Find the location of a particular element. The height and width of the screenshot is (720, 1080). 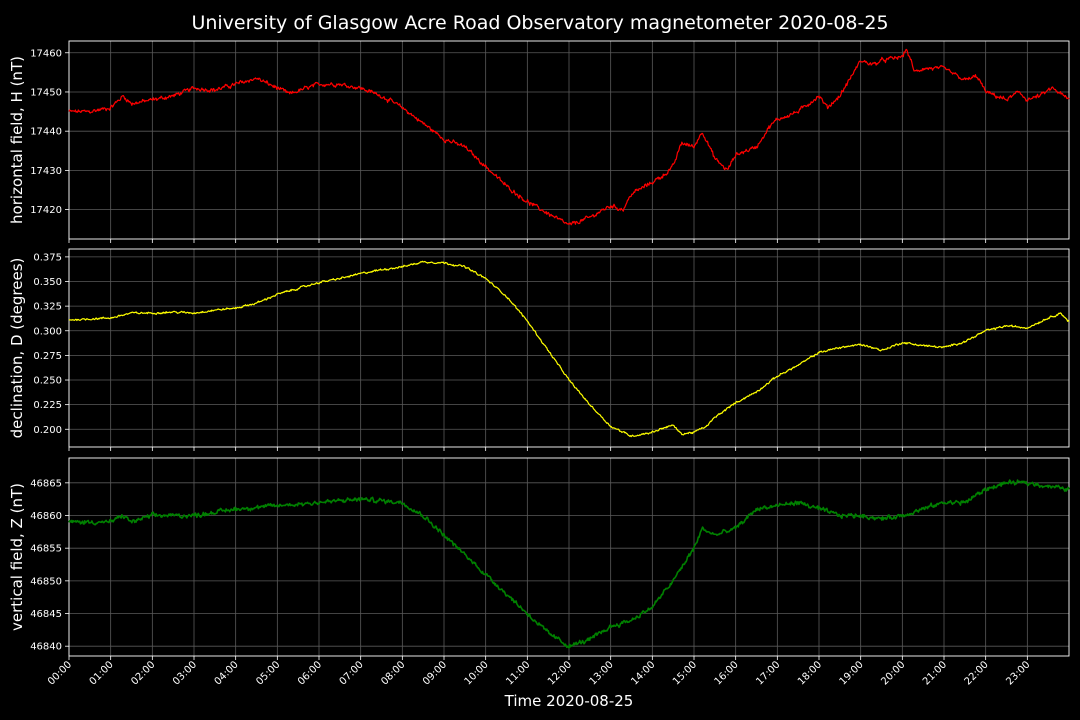

y-tick-label: 46845 is located at coordinates (46, 614).